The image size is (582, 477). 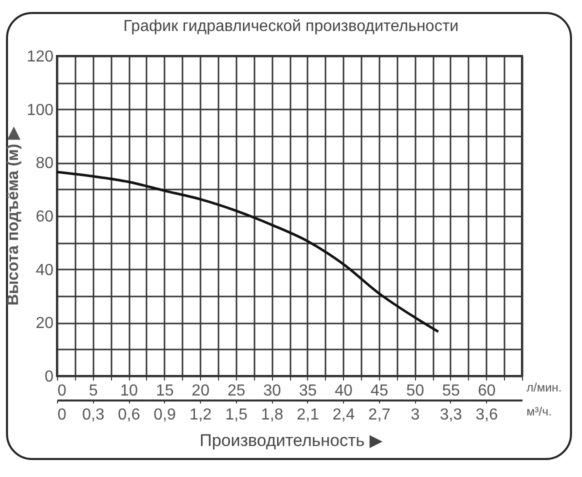 I want to click on x2-tick-label: 0, so click(x=62, y=415).